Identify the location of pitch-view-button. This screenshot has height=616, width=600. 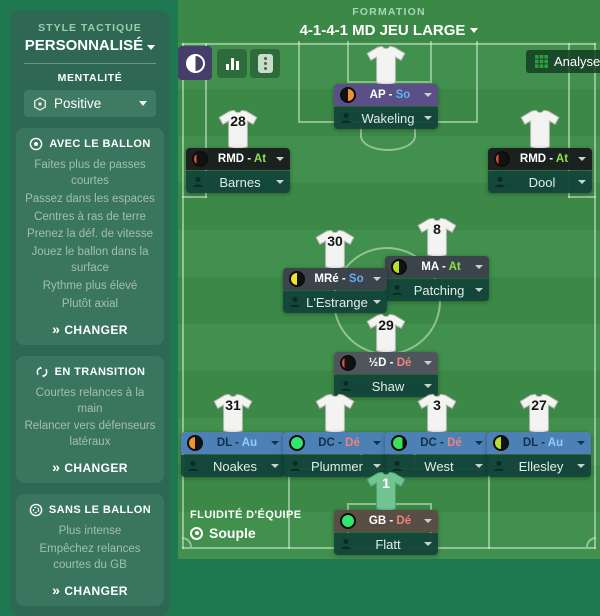
(265, 63).